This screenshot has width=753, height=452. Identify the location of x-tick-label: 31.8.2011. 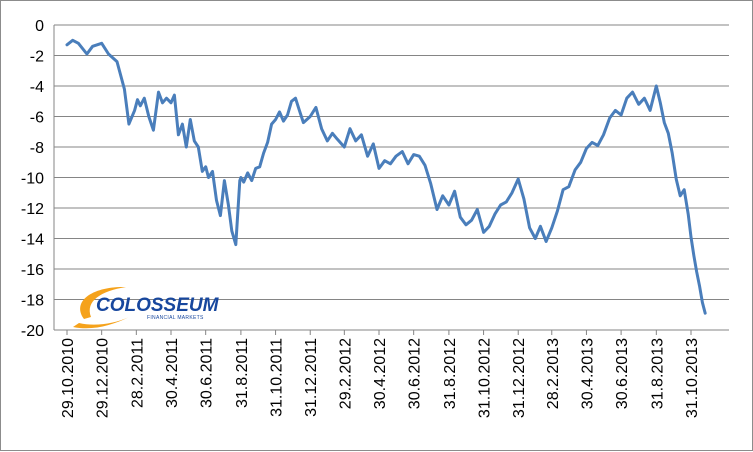
(242, 373).